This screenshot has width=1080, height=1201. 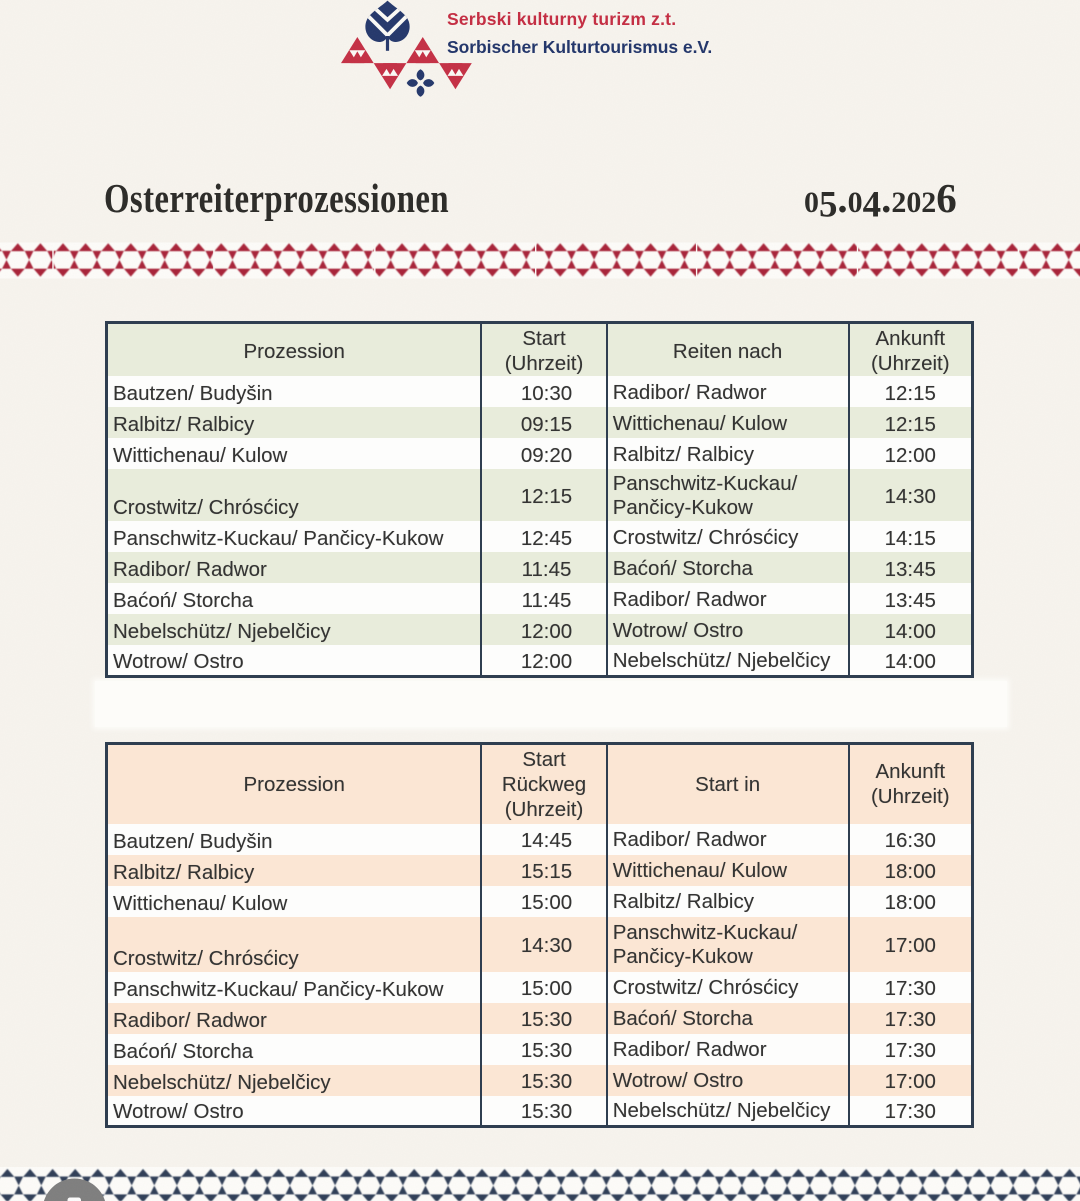 I want to click on logo-line2: Sorbischer Kulturtourismus e.V., so click(x=580, y=46).